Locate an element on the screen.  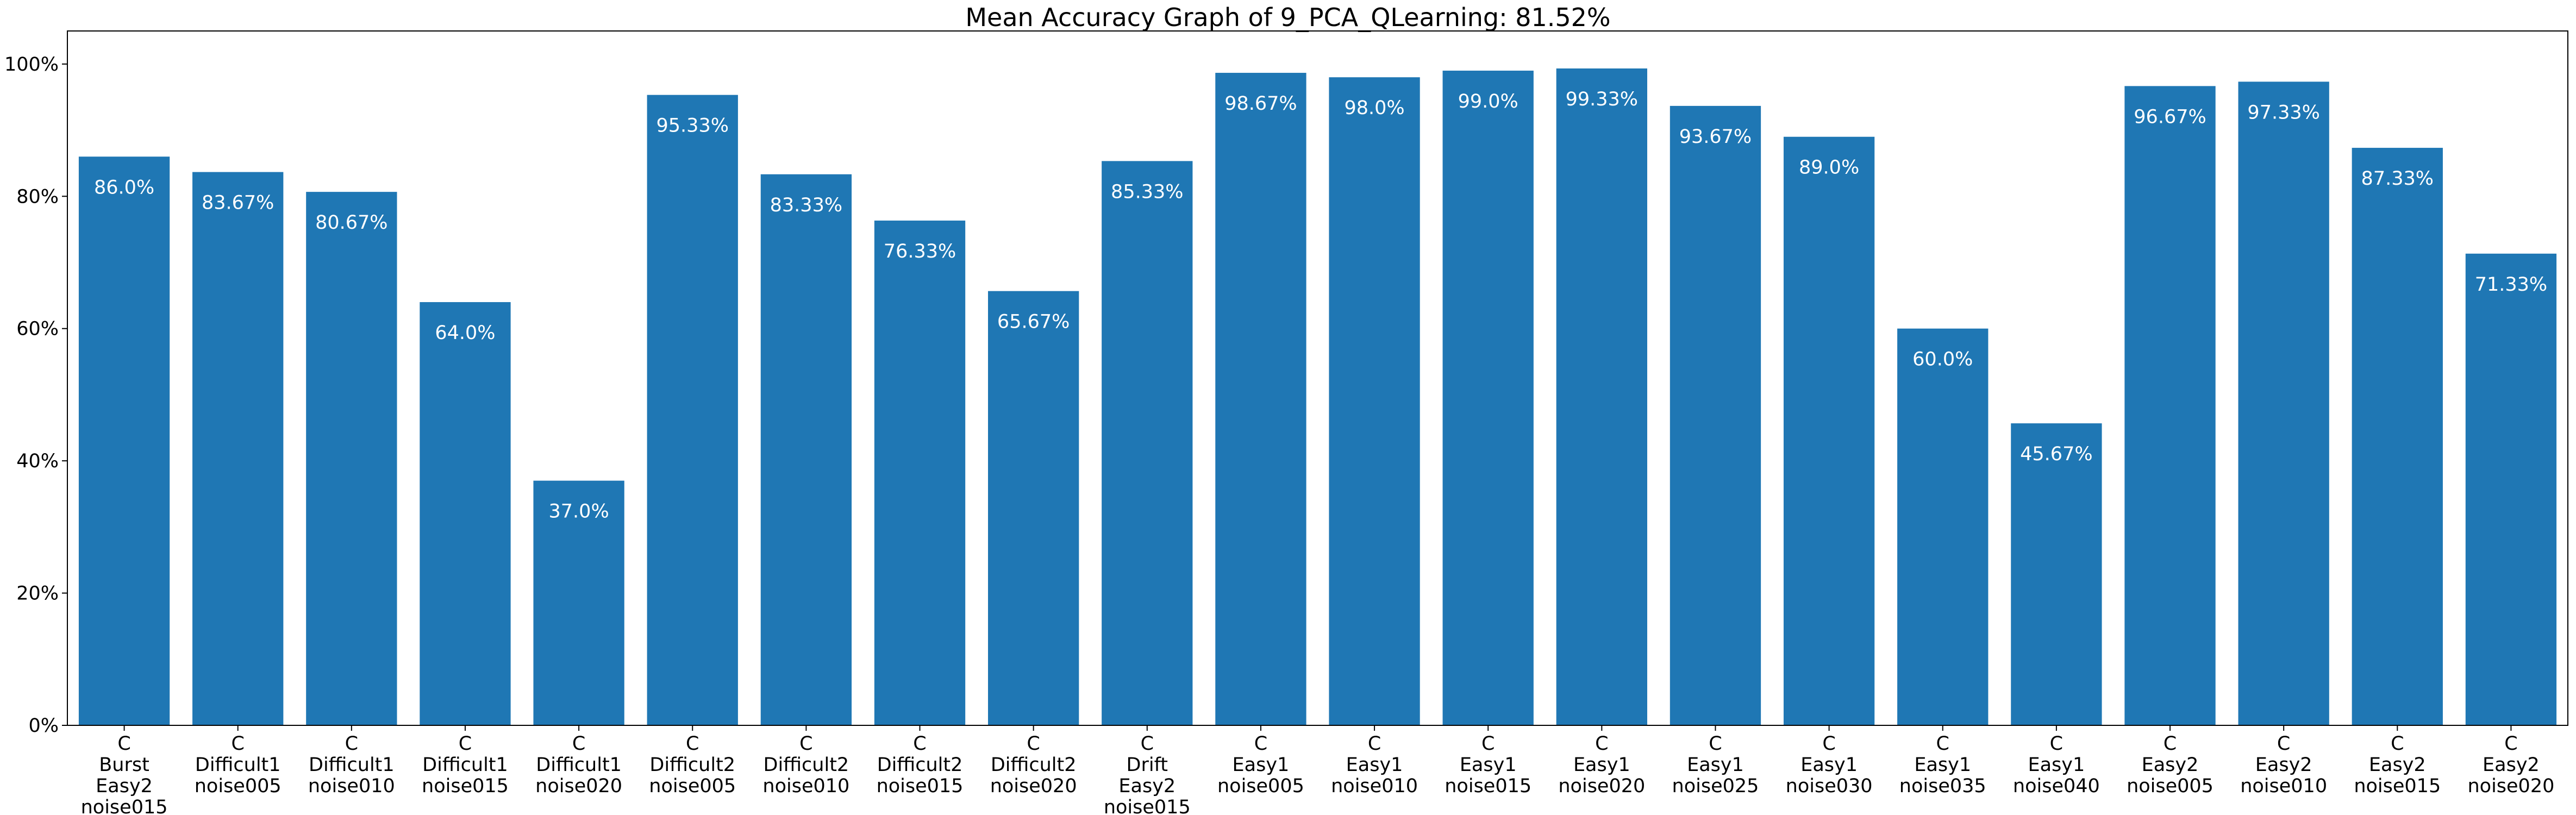
x-tick-label: C Easy1 noise030 is located at coordinates (1829, 765).